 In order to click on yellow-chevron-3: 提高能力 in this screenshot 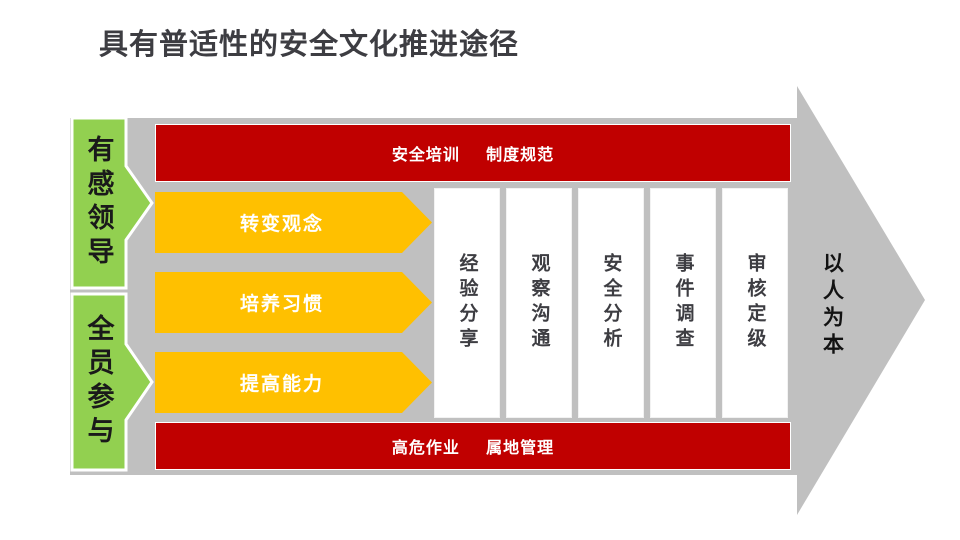, I will do `click(293, 382)`.